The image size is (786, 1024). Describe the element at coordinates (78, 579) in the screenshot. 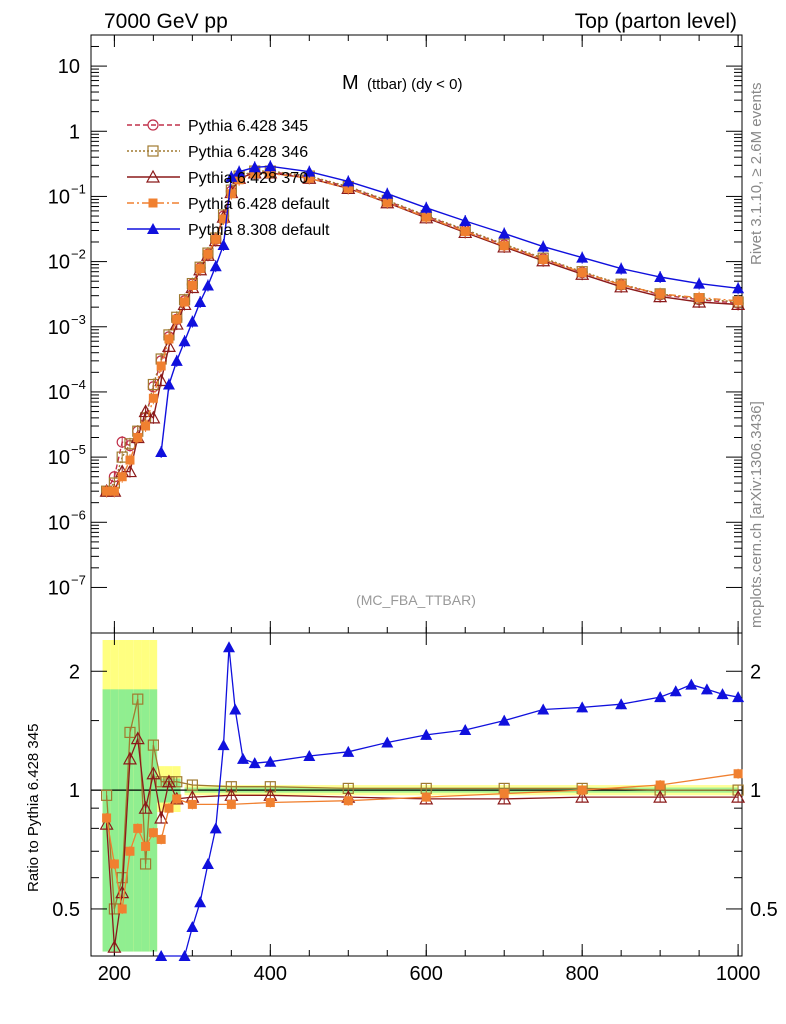

I see `main-y-tick-exponent: −7` at that location.